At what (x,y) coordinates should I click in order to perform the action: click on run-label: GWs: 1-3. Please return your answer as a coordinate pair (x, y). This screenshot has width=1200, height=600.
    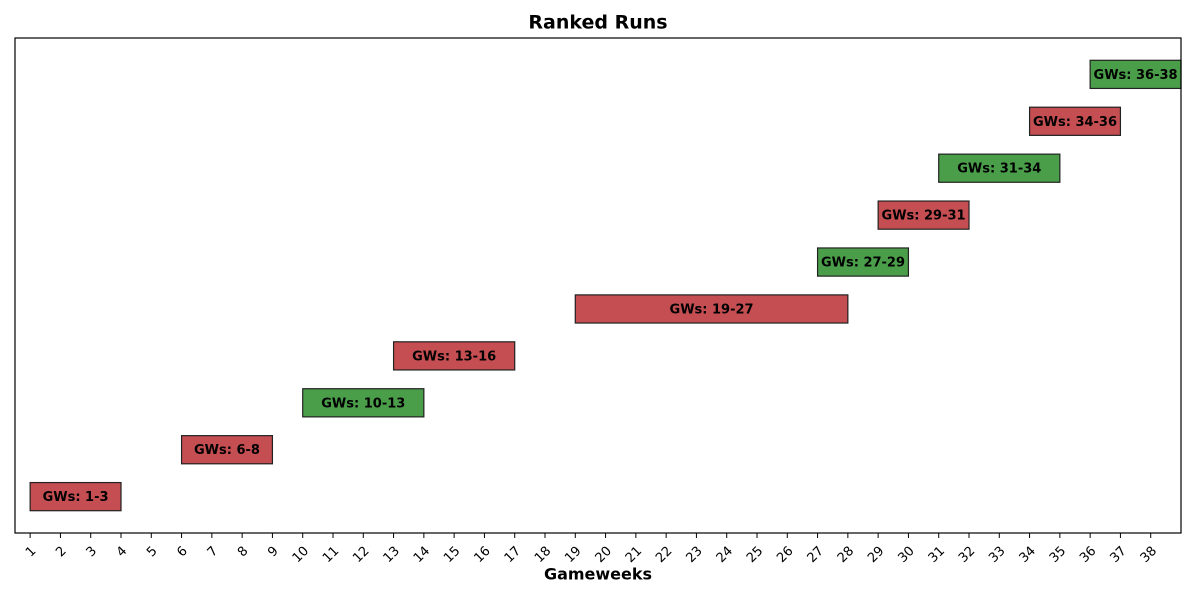
    Looking at the image, I should click on (76, 497).